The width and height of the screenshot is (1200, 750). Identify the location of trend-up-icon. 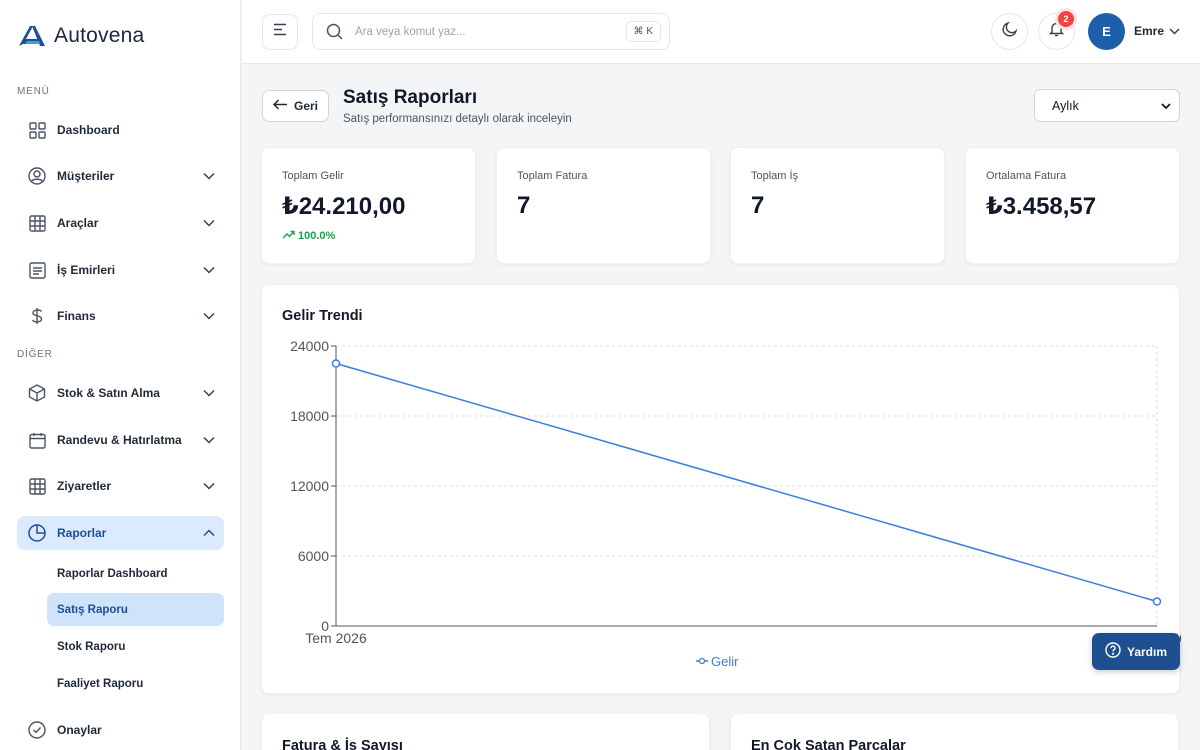
(288, 236).